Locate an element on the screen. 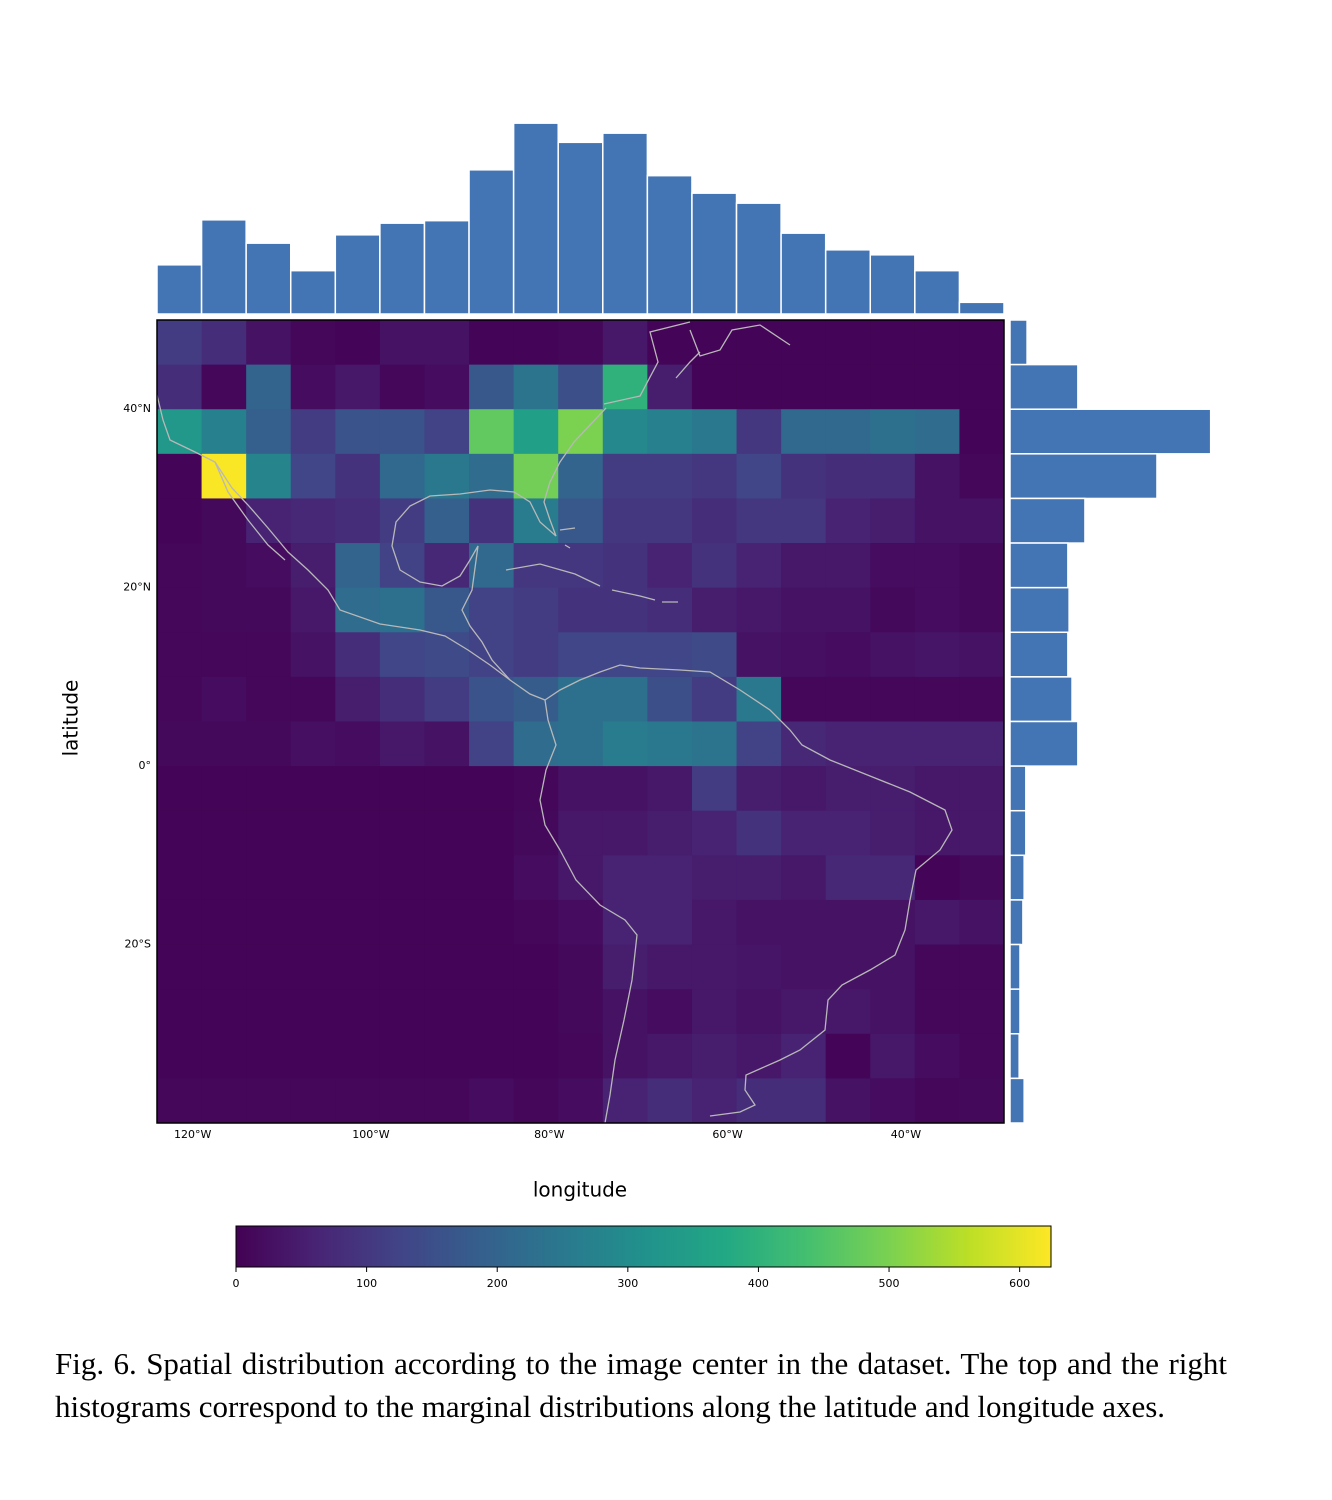 This screenshot has height=1500, width=1332. x-tick-label: 80°W is located at coordinates (549, 1134).